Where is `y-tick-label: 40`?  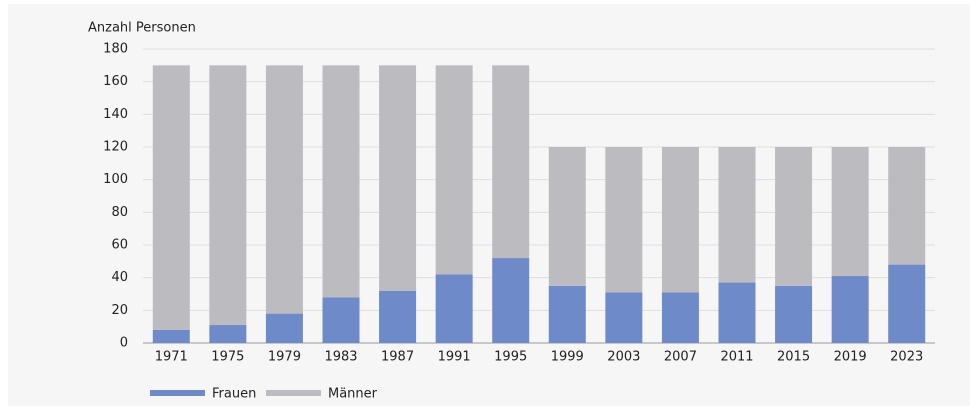 y-tick-label: 40 is located at coordinates (119, 277).